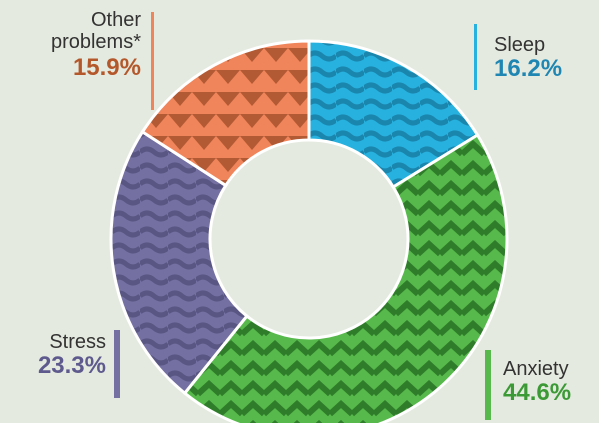 The height and width of the screenshot is (423, 599). Describe the element at coordinates (95, 42) in the screenshot. I see `other-name-line-2: problems*` at that location.